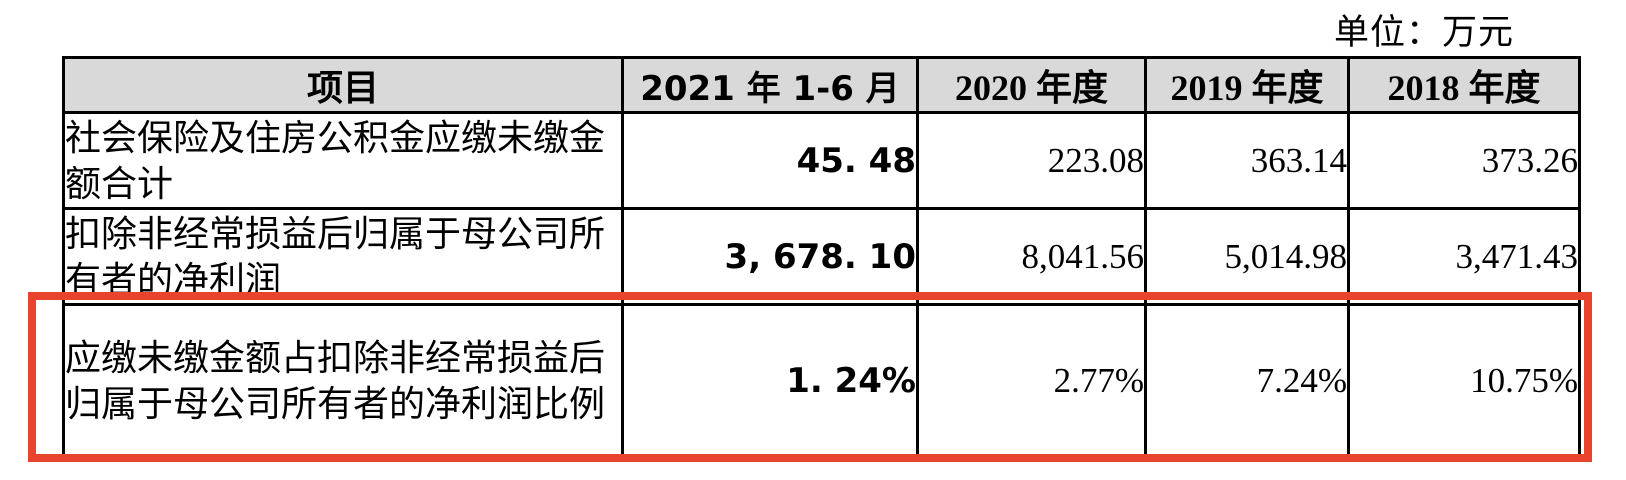 The height and width of the screenshot is (480, 1626). I want to click on column-header-item: 项目, so click(343, 85).